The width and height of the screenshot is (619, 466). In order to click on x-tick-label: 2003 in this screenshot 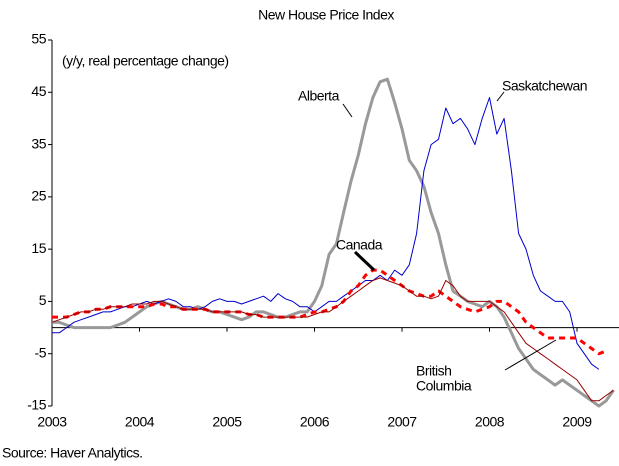, I will do `click(52, 422)`.